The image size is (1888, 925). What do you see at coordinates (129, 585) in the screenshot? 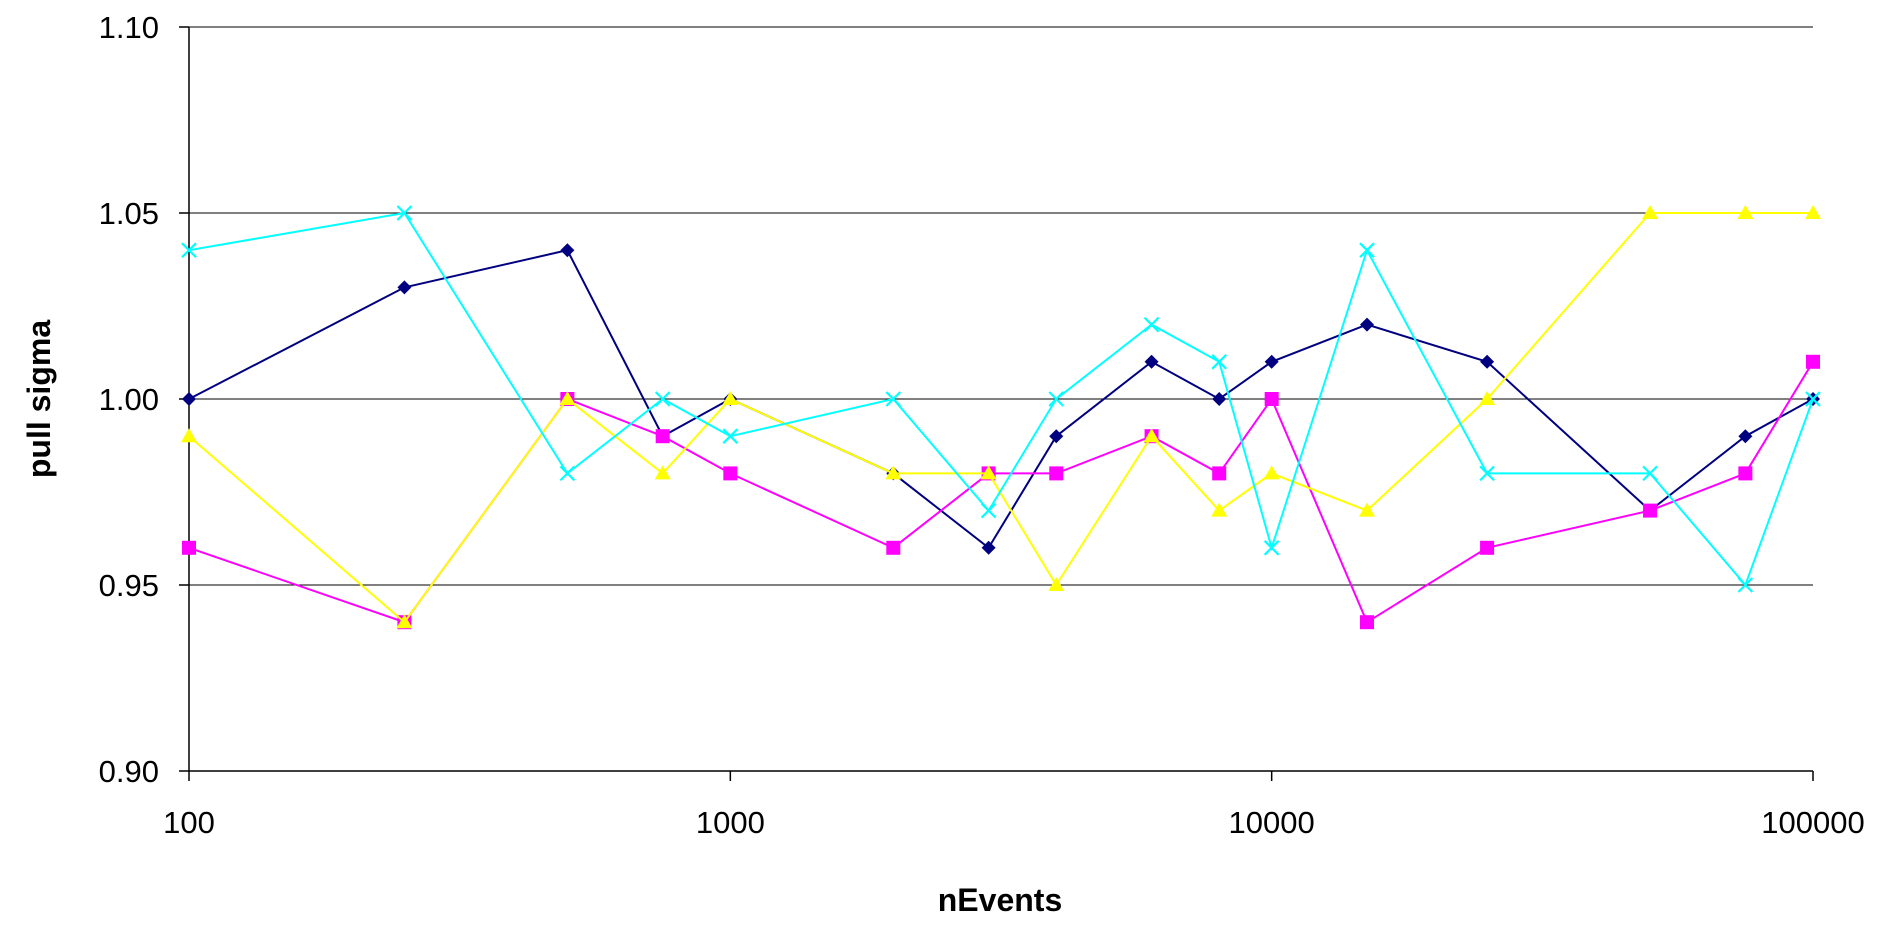
I see `y-tick-label: 0.95` at bounding box center [129, 585].